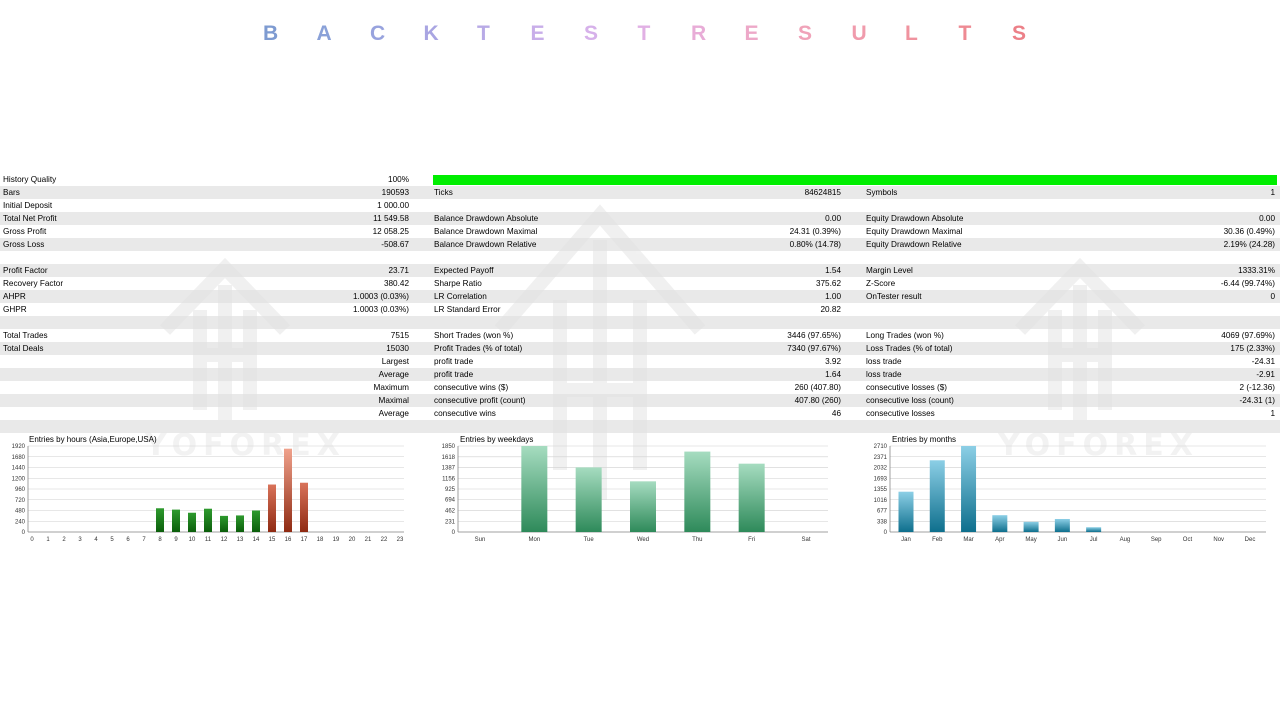  Describe the element at coordinates (33, 283) in the screenshot. I see `row-label-1: Recovery Factor` at that location.